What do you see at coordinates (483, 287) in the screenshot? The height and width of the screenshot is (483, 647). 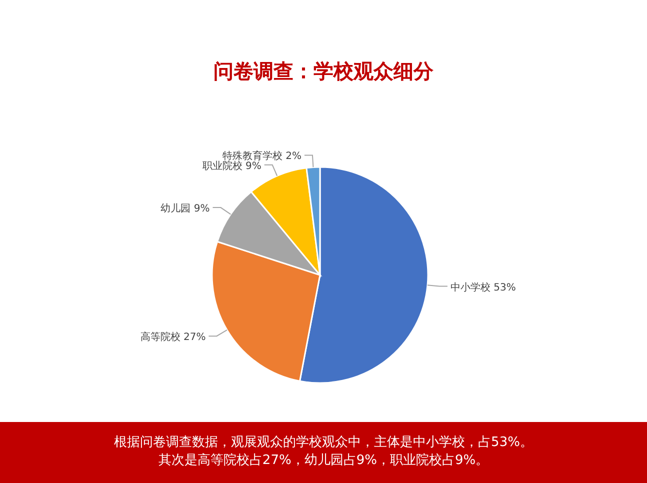 I see `slice-label: 中小学校 53%` at bounding box center [483, 287].